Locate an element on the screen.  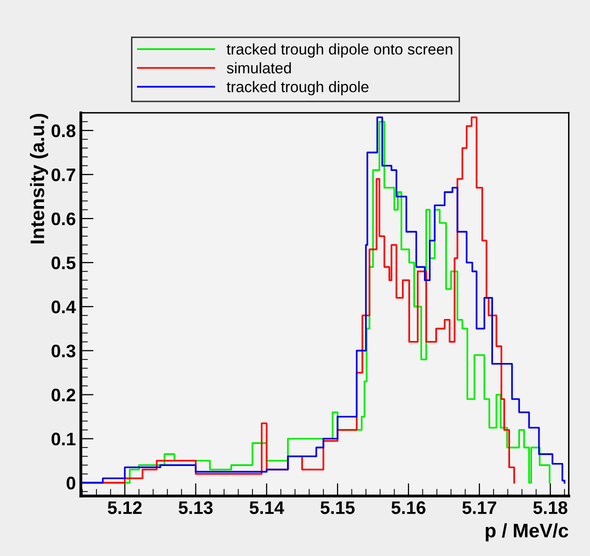
y-tick-label: 0.3 is located at coordinates (64, 351).